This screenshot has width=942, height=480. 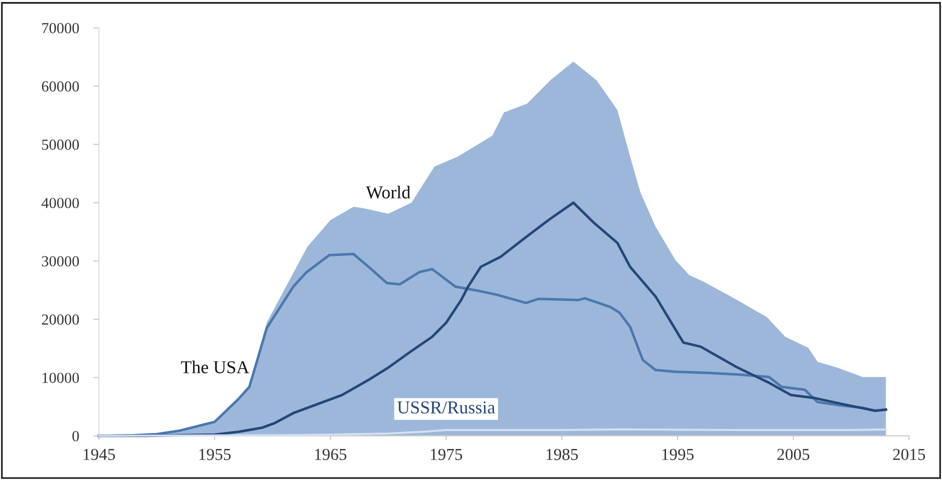 What do you see at coordinates (60, 203) in the screenshot?
I see `y-tick-label: 40000` at bounding box center [60, 203].